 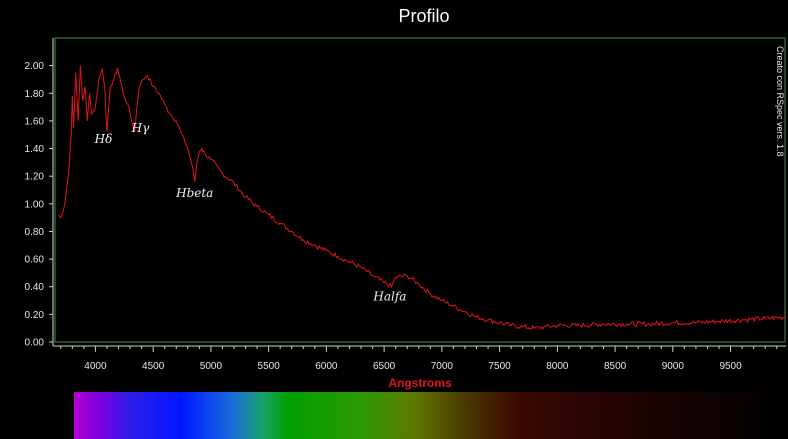 What do you see at coordinates (384, 366) in the screenshot?
I see `x-tick-label: 6500` at bounding box center [384, 366].